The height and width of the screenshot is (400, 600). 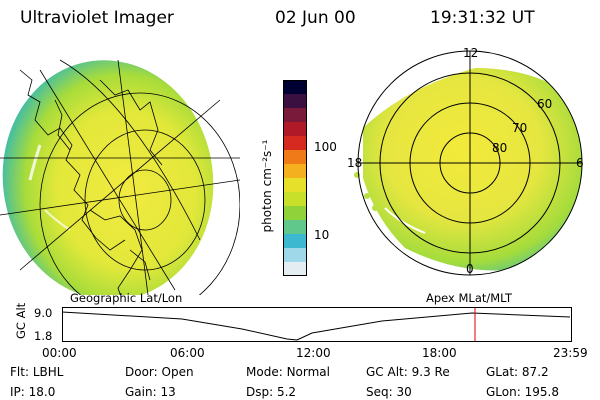 What do you see at coordinates (126, 298) in the screenshot?
I see `geographic-panel-label: Geographic Lat/Lon` at bounding box center [126, 298].